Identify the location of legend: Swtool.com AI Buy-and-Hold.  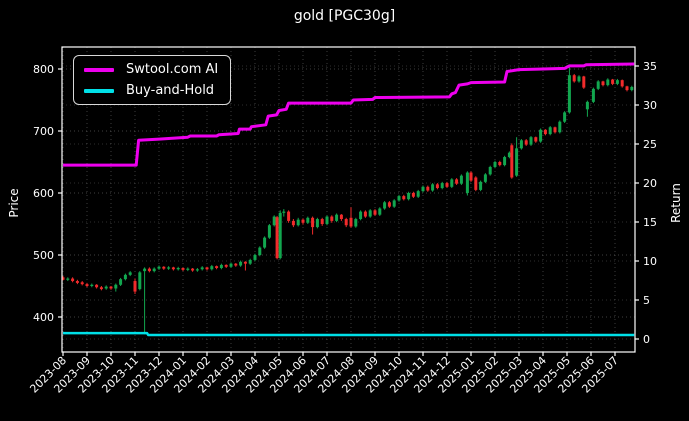
(152, 80).